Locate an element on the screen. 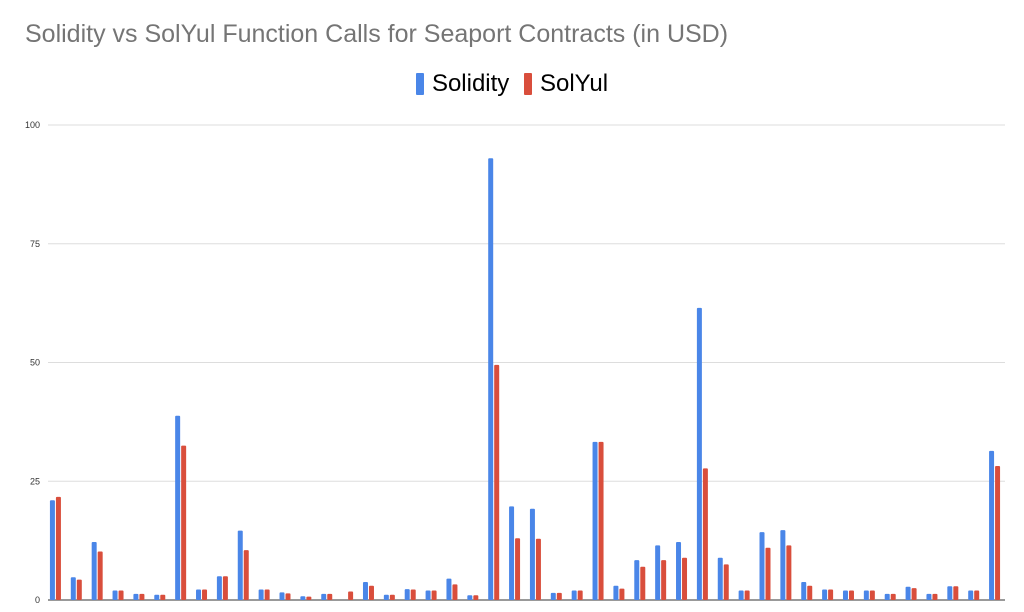 This screenshot has height=612, width=1024. legend-label-solyul: SolYul is located at coordinates (574, 83).